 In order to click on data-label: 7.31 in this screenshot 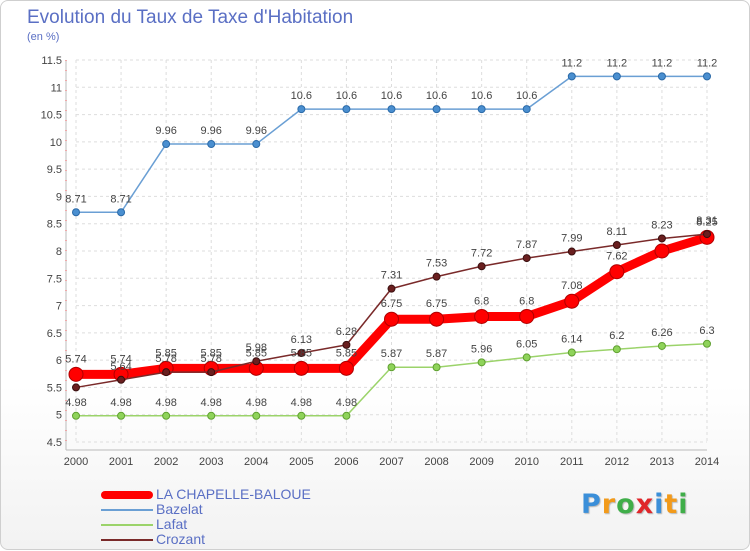, I will do `click(391, 276)`.